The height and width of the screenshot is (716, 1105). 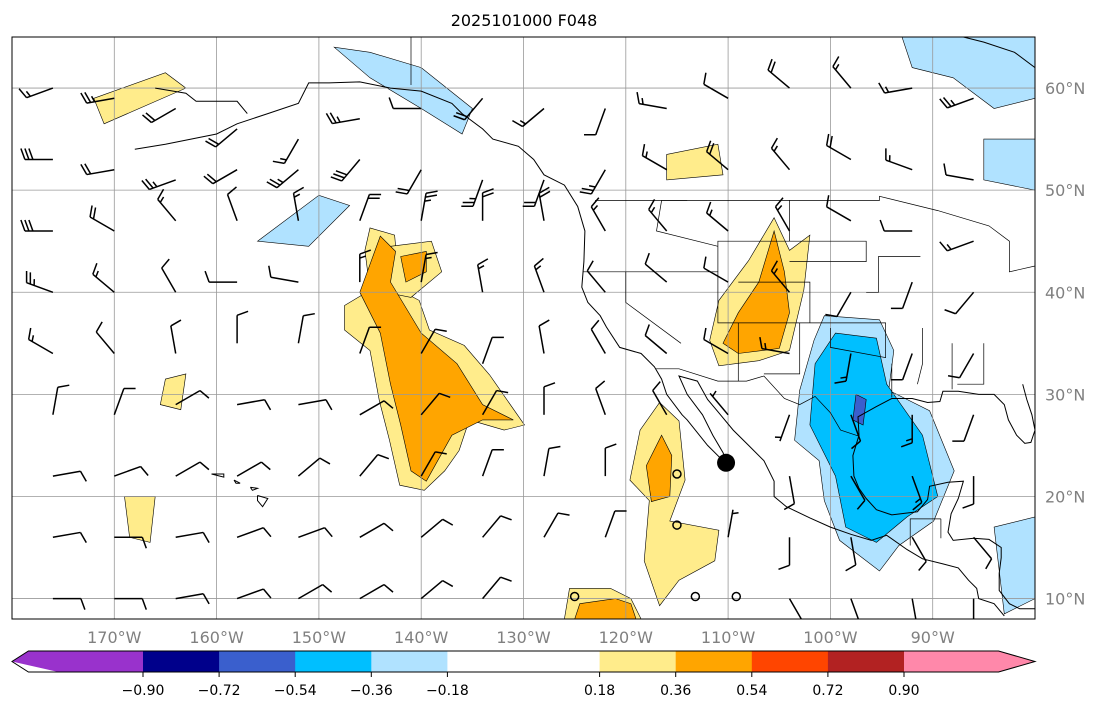 I want to click on coastline, so click(x=943, y=497).